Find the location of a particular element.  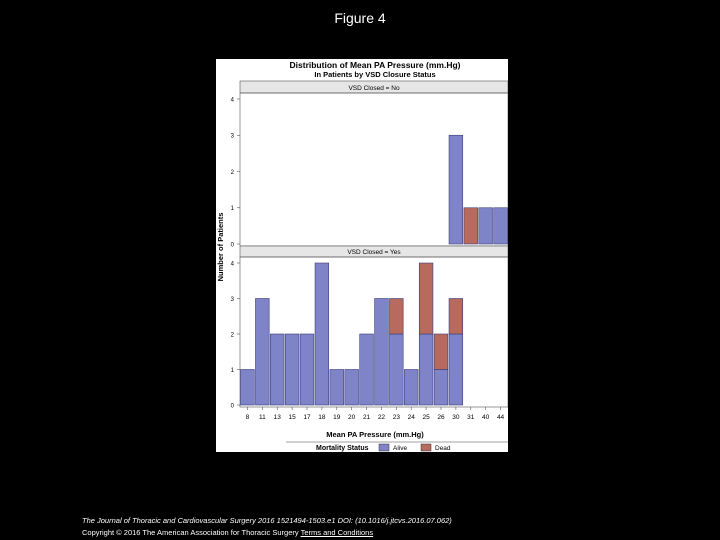

x-tick-label: 19 is located at coordinates (337, 417).